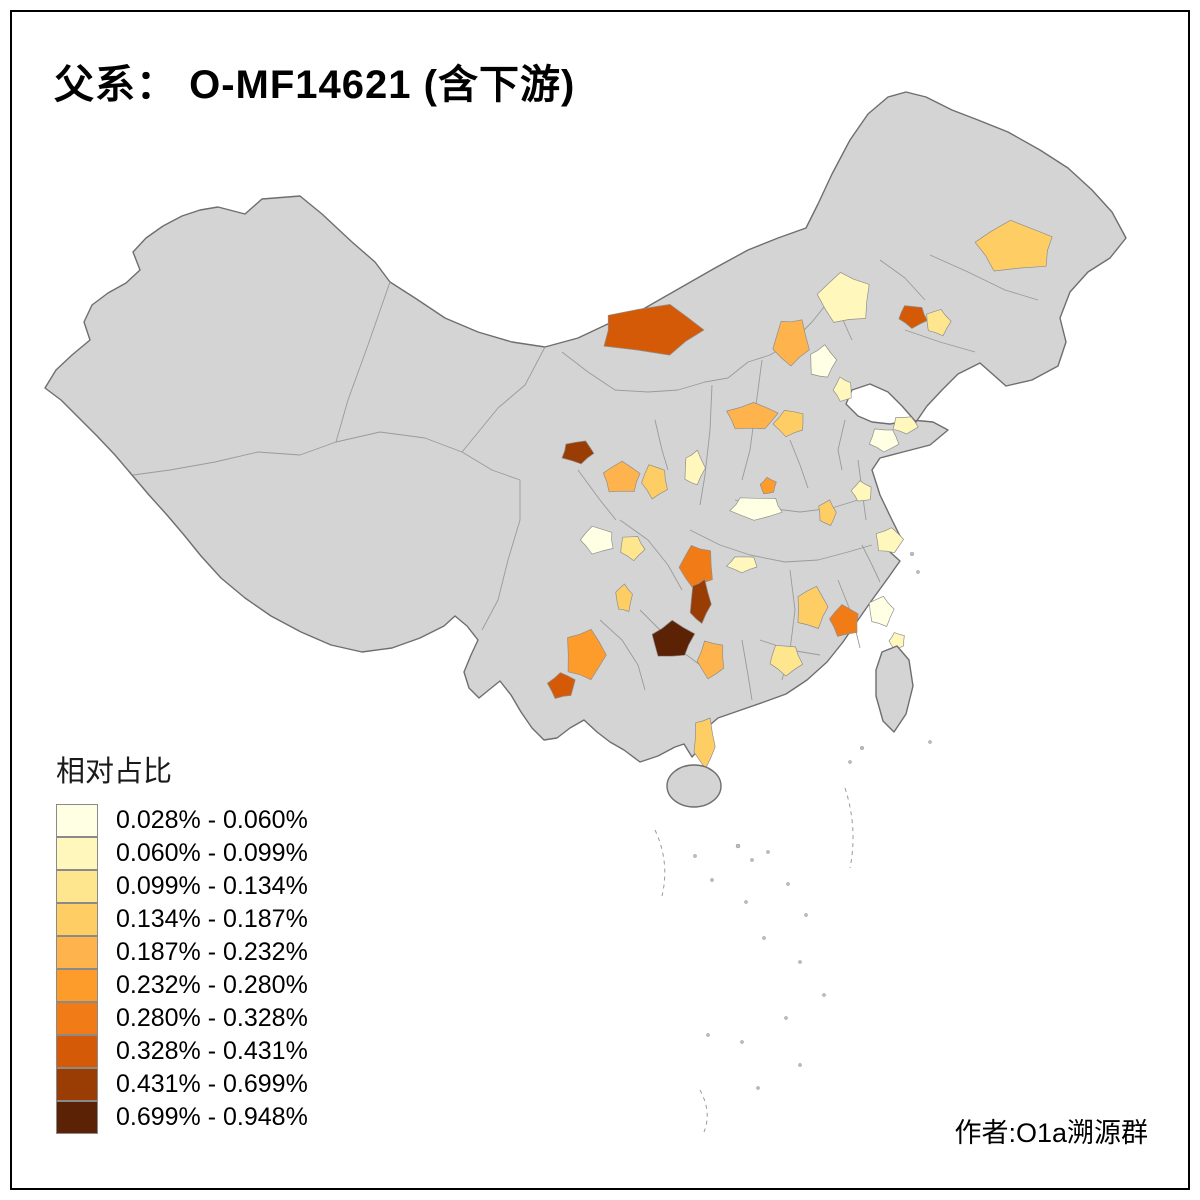 The image size is (1200, 1200). I want to click on legend-row: 0.099% - 0.134%, so click(182, 886).